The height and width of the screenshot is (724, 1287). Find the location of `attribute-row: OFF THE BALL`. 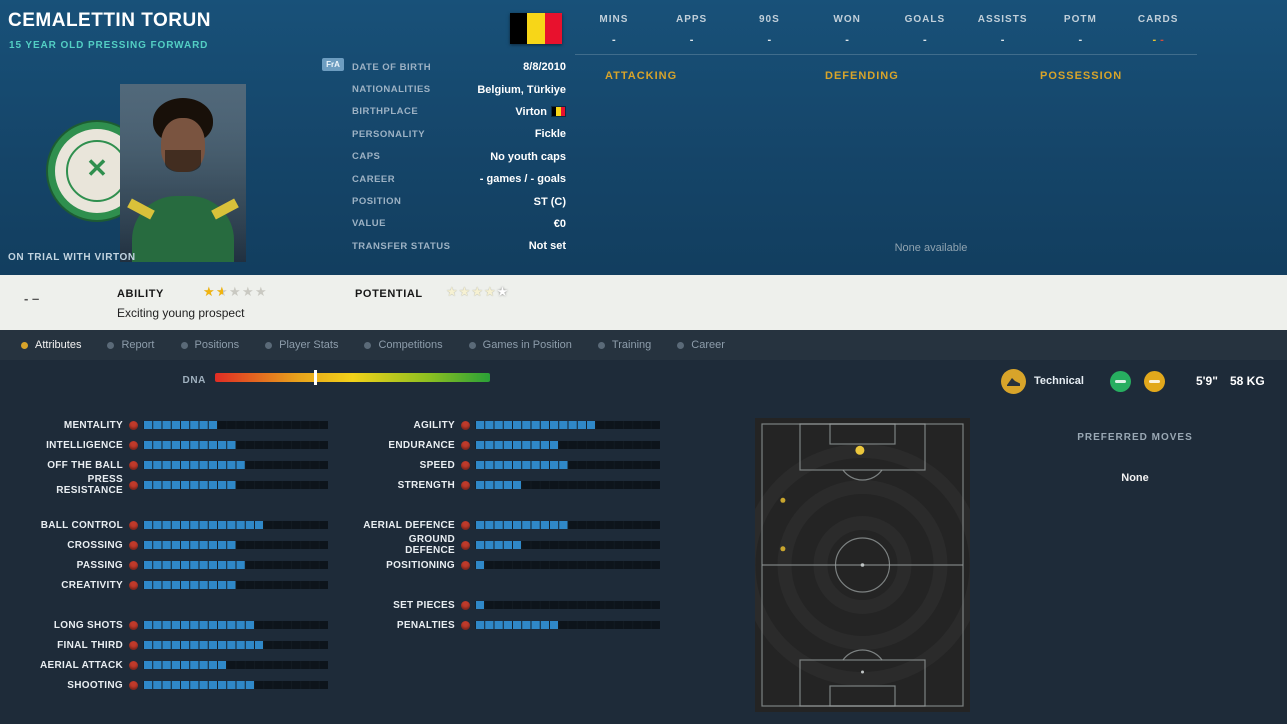

attribute-row: OFF THE BALL is located at coordinates (176, 465).